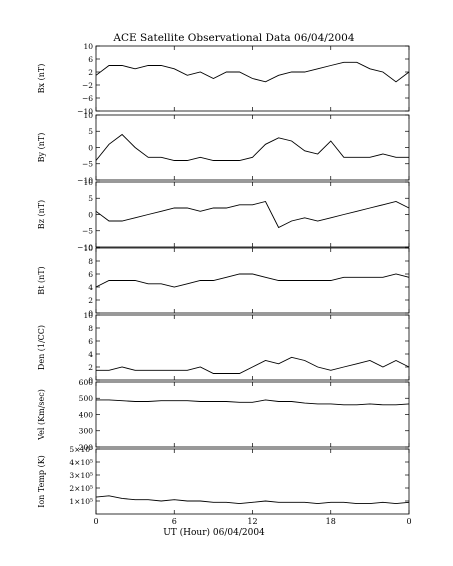 The image size is (453, 566). I want to click on y-tick-label: 1×10⁵, so click(81, 501).